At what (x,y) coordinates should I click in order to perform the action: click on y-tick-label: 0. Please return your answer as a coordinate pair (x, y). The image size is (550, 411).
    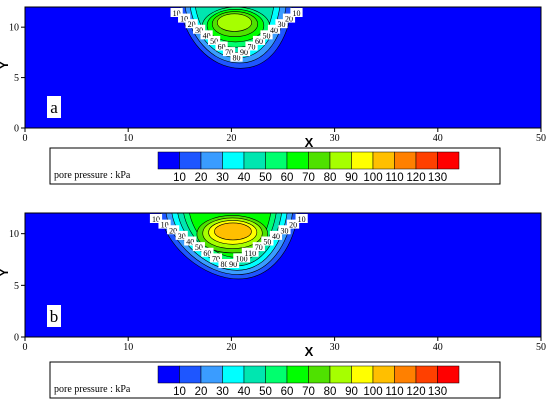
    Looking at the image, I should click on (16, 338).